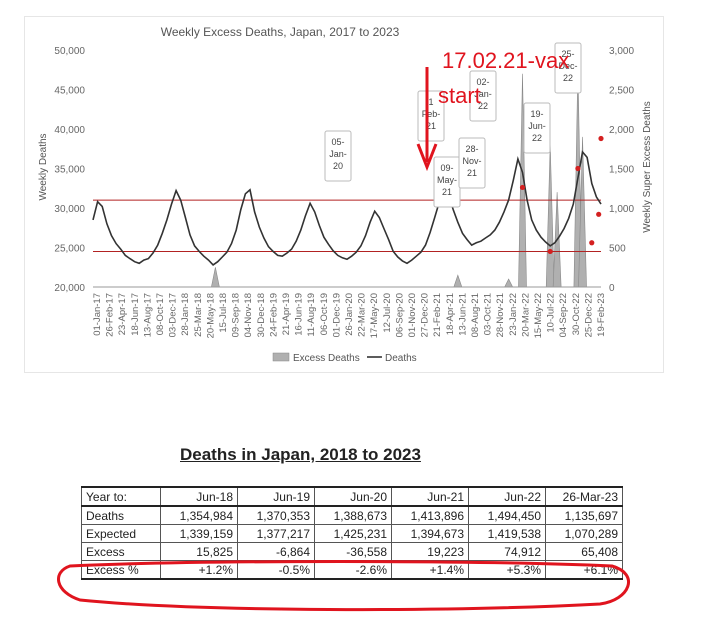  Describe the element at coordinates (326, 358) in the screenshot. I see `legend-label-excess: Excess Deaths` at that location.